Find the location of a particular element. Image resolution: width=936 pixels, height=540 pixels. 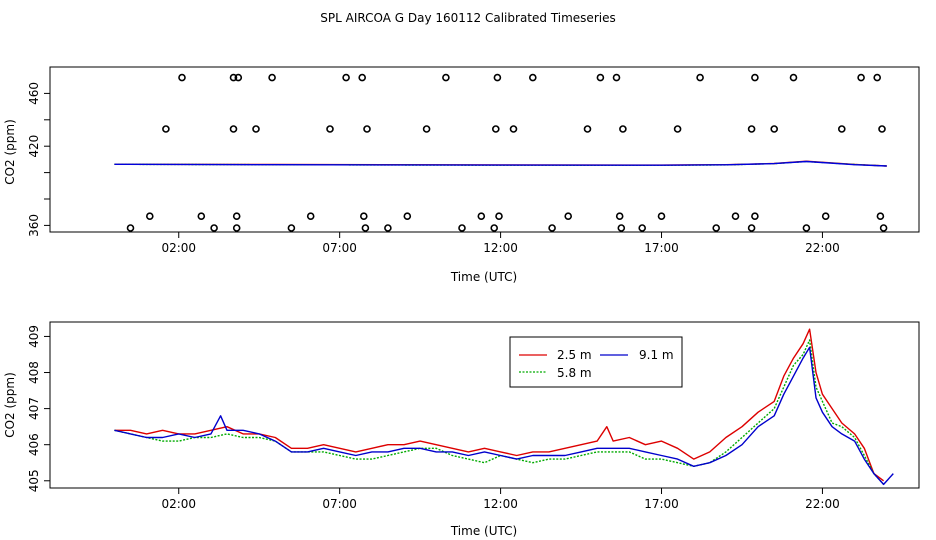

y-tick-label: 406 is located at coordinates (34, 444).